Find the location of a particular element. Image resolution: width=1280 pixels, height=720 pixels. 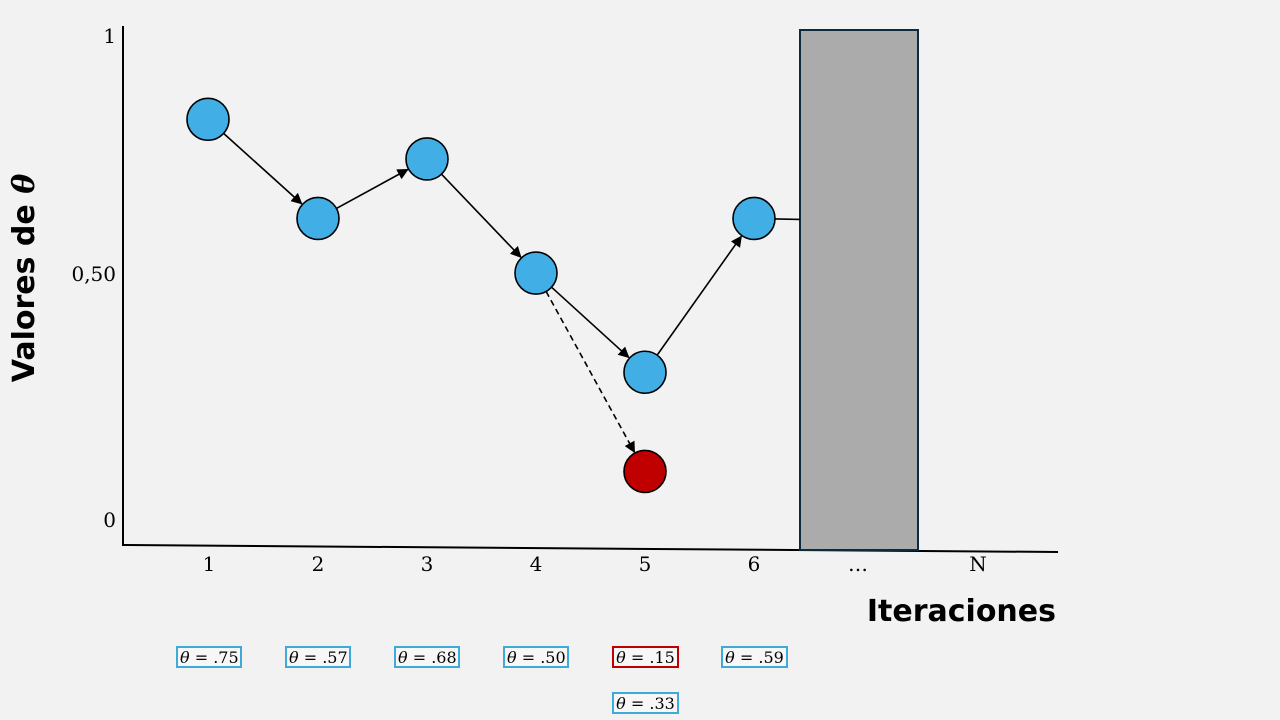

value-box-iter-2: θ = .57 is located at coordinates (318, 657).